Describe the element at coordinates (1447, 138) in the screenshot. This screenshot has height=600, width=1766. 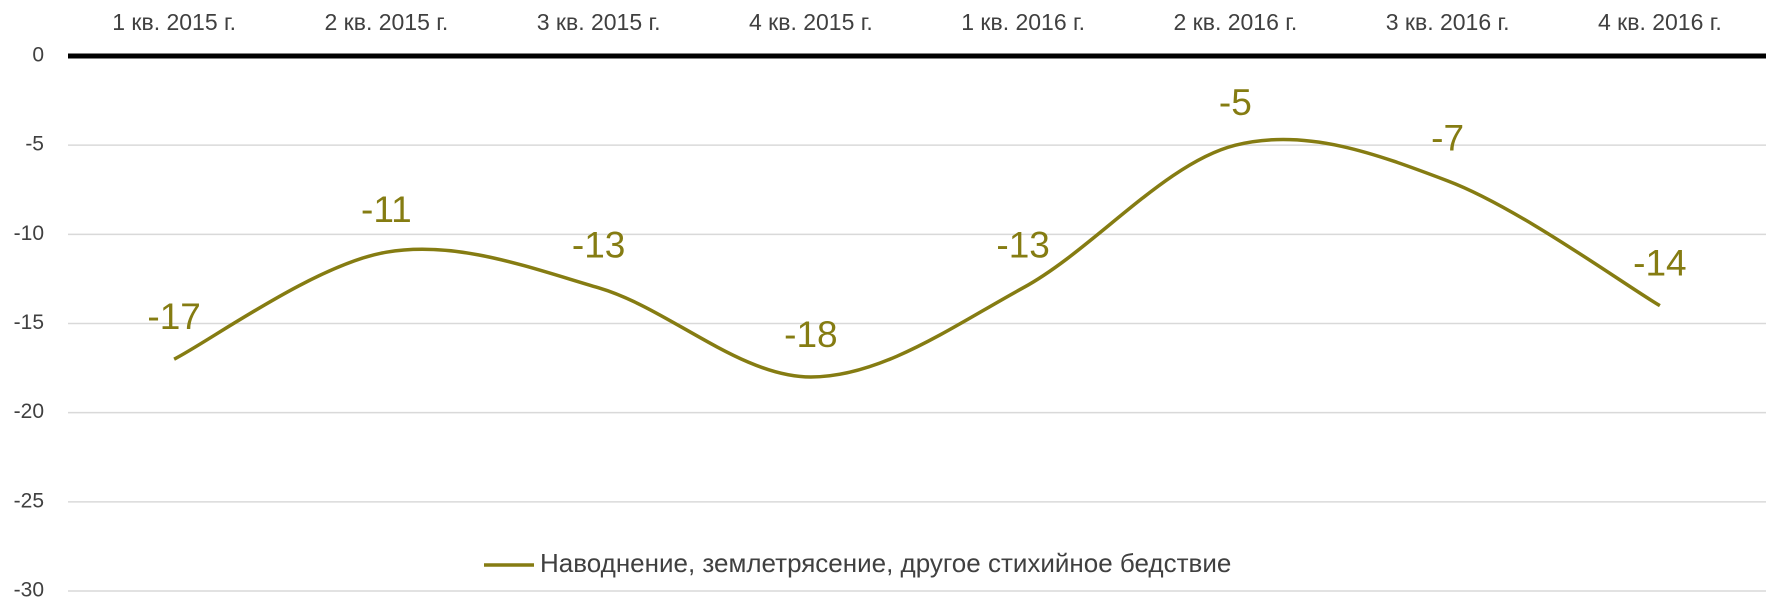
I see `data-label: -7` at that location.